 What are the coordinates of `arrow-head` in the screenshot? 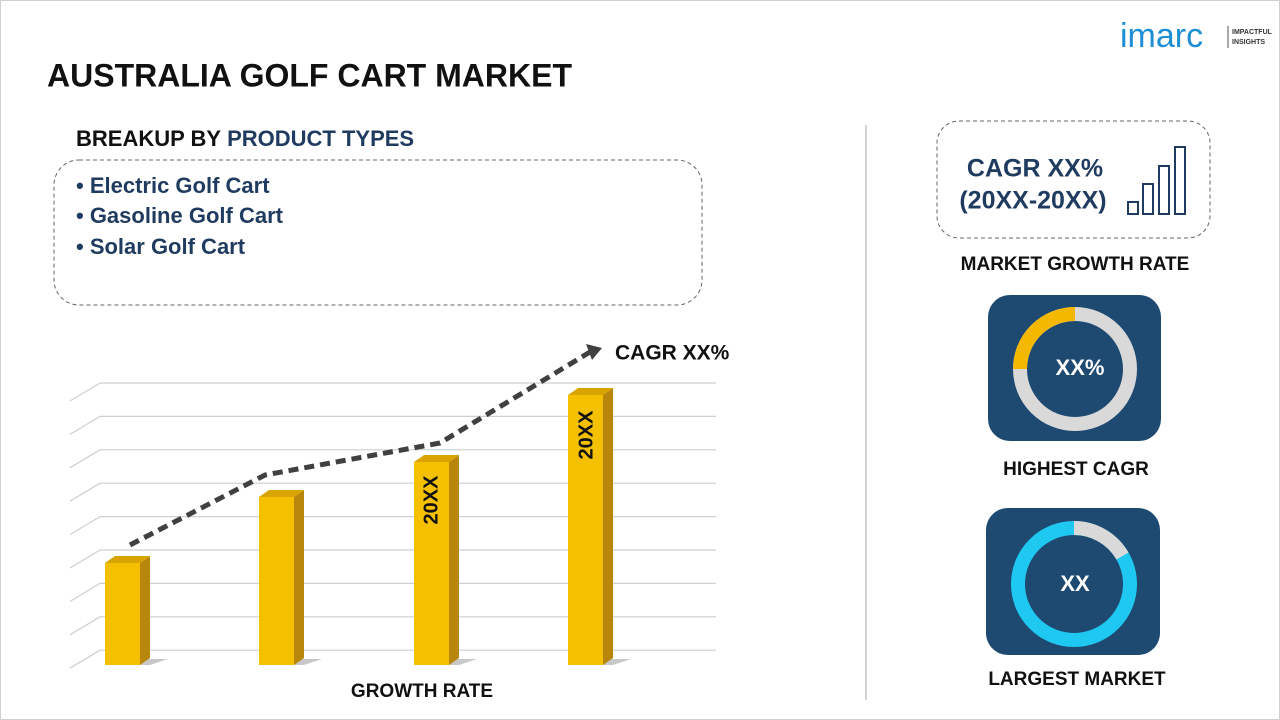 It's located at (594, 352).